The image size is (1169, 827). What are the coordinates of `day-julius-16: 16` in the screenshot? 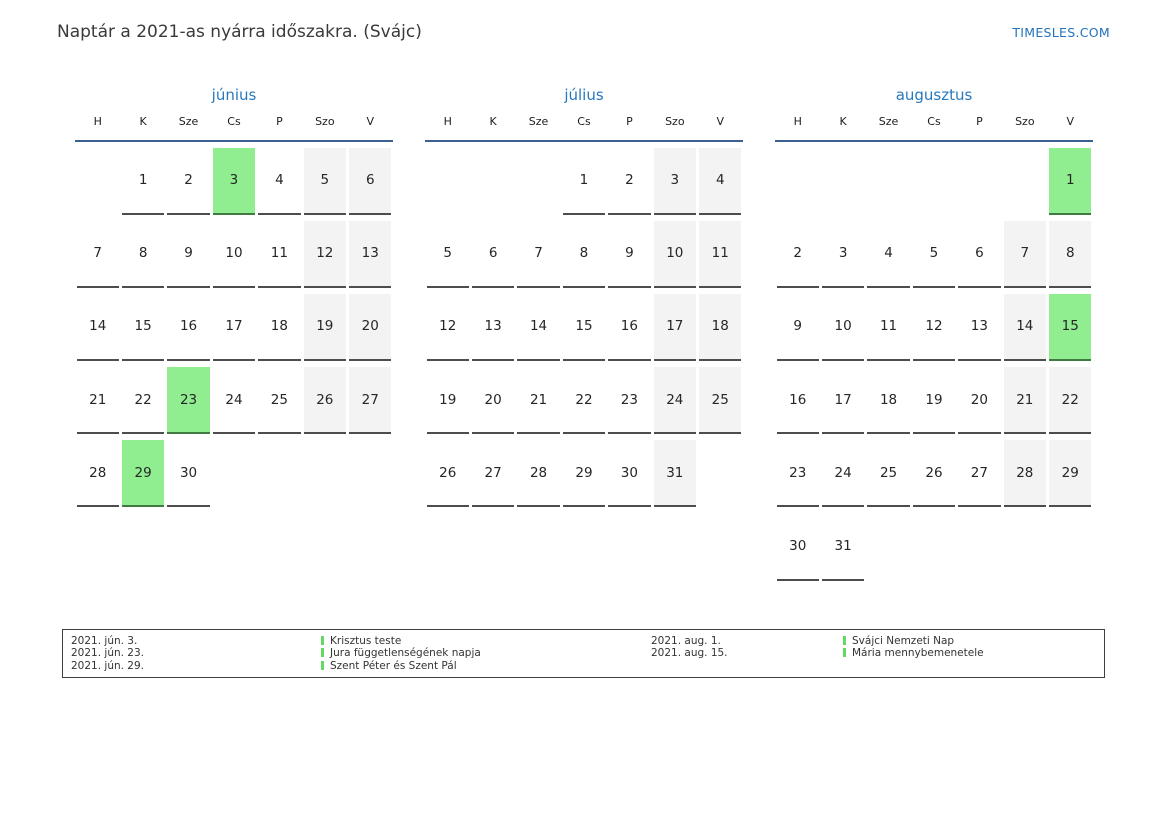 It's located at (629, 327).